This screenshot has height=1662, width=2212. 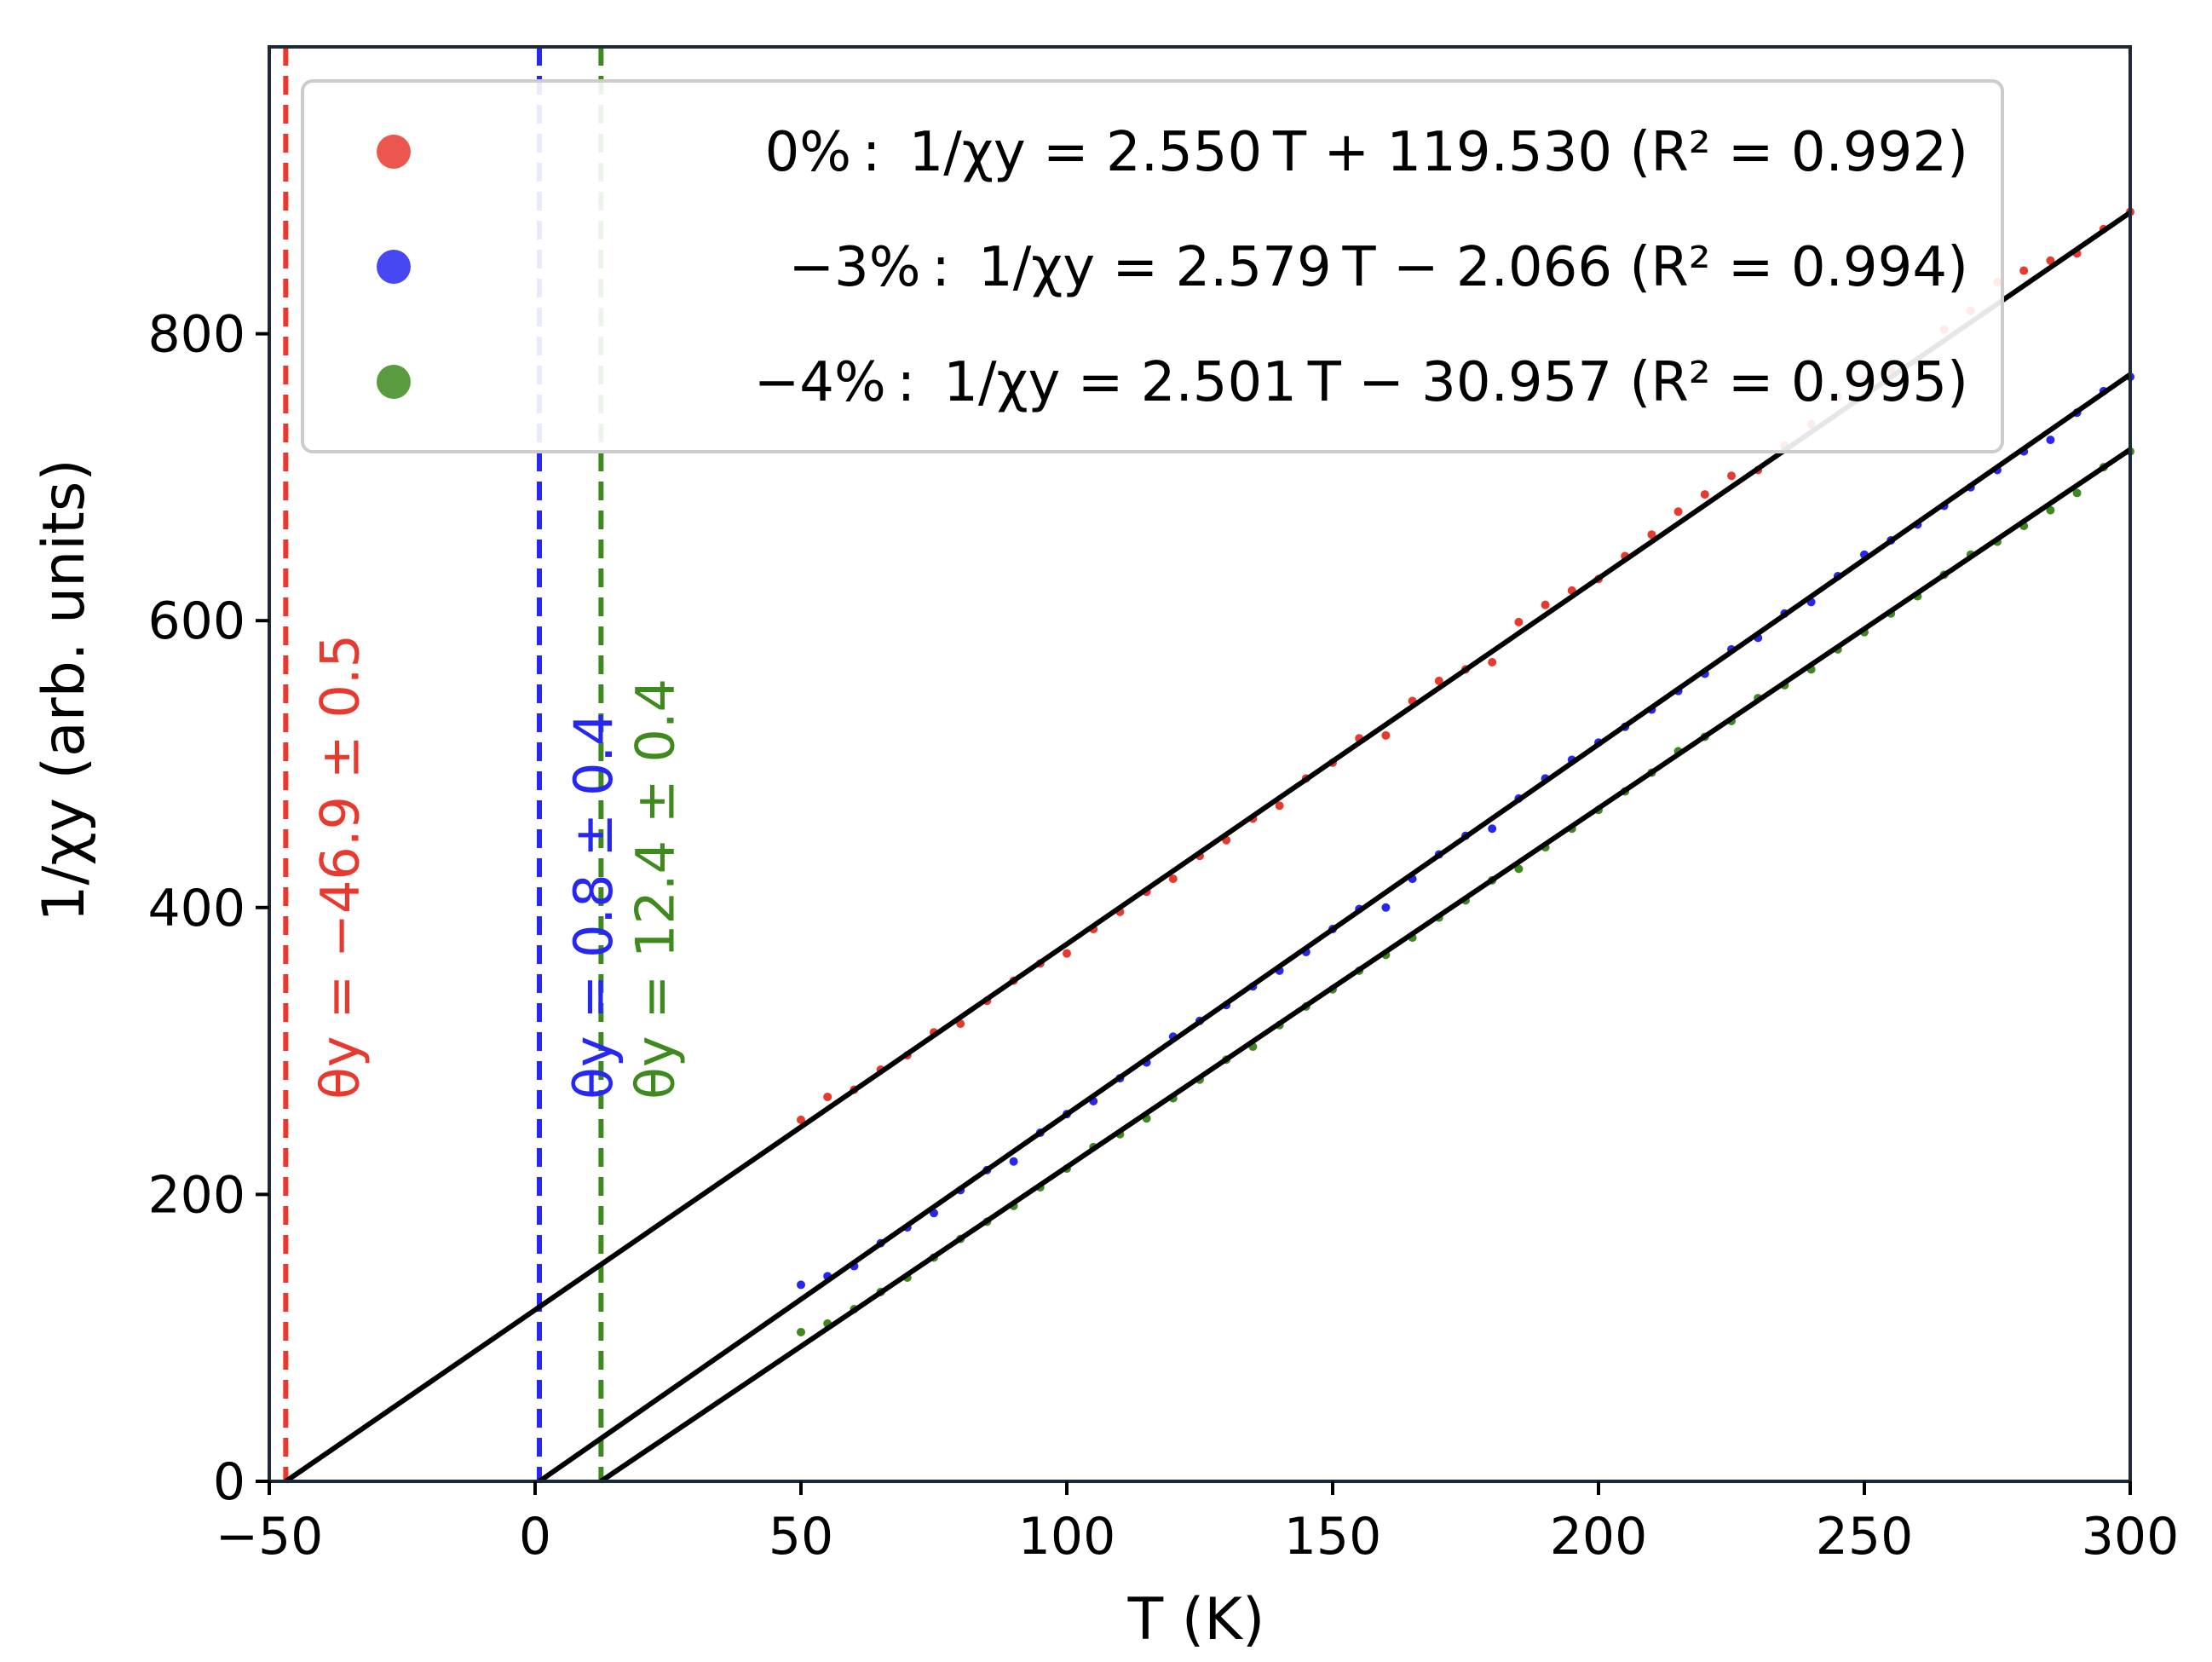 What do you see at coordinates (339, 866) in the screenshot?
I see `theta-label-0: θy = −46.9 ± 0.5` at bounding box center [339, 866].